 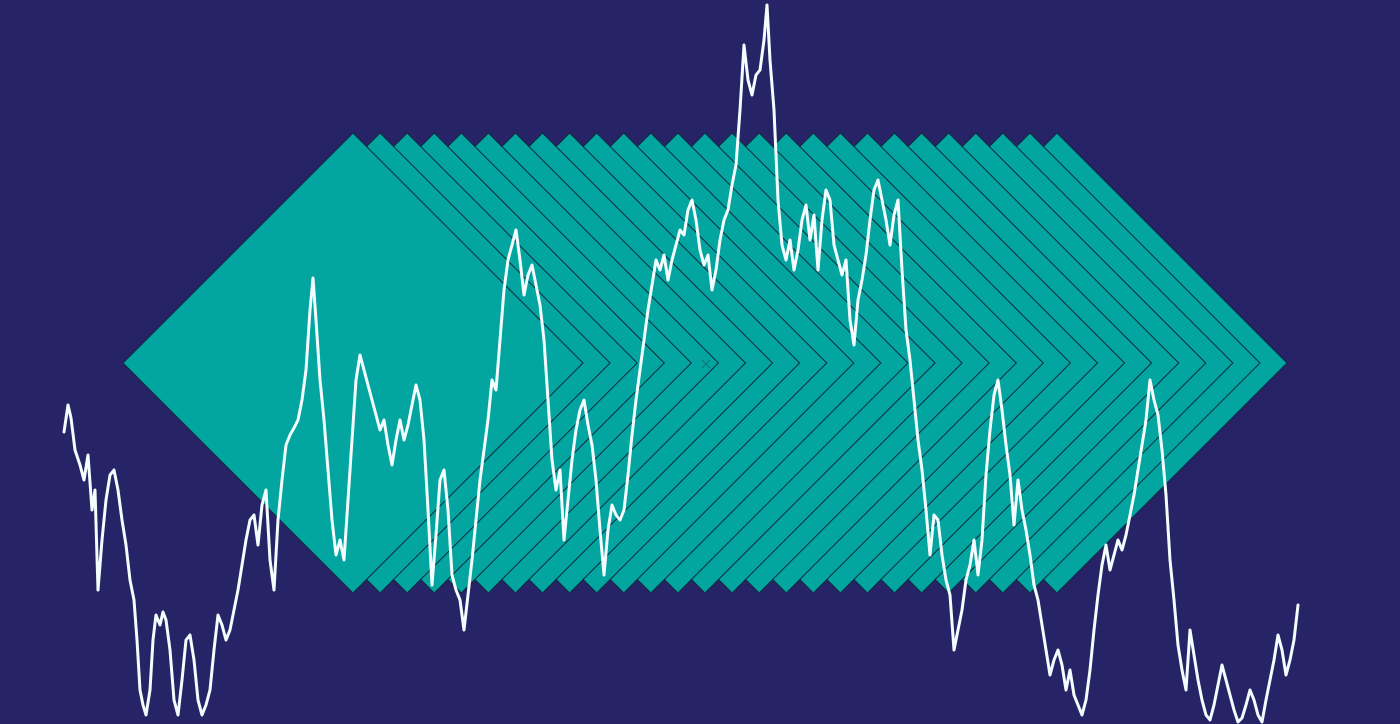 I want to click on center-mark-icon, so click(x=706, y=364).